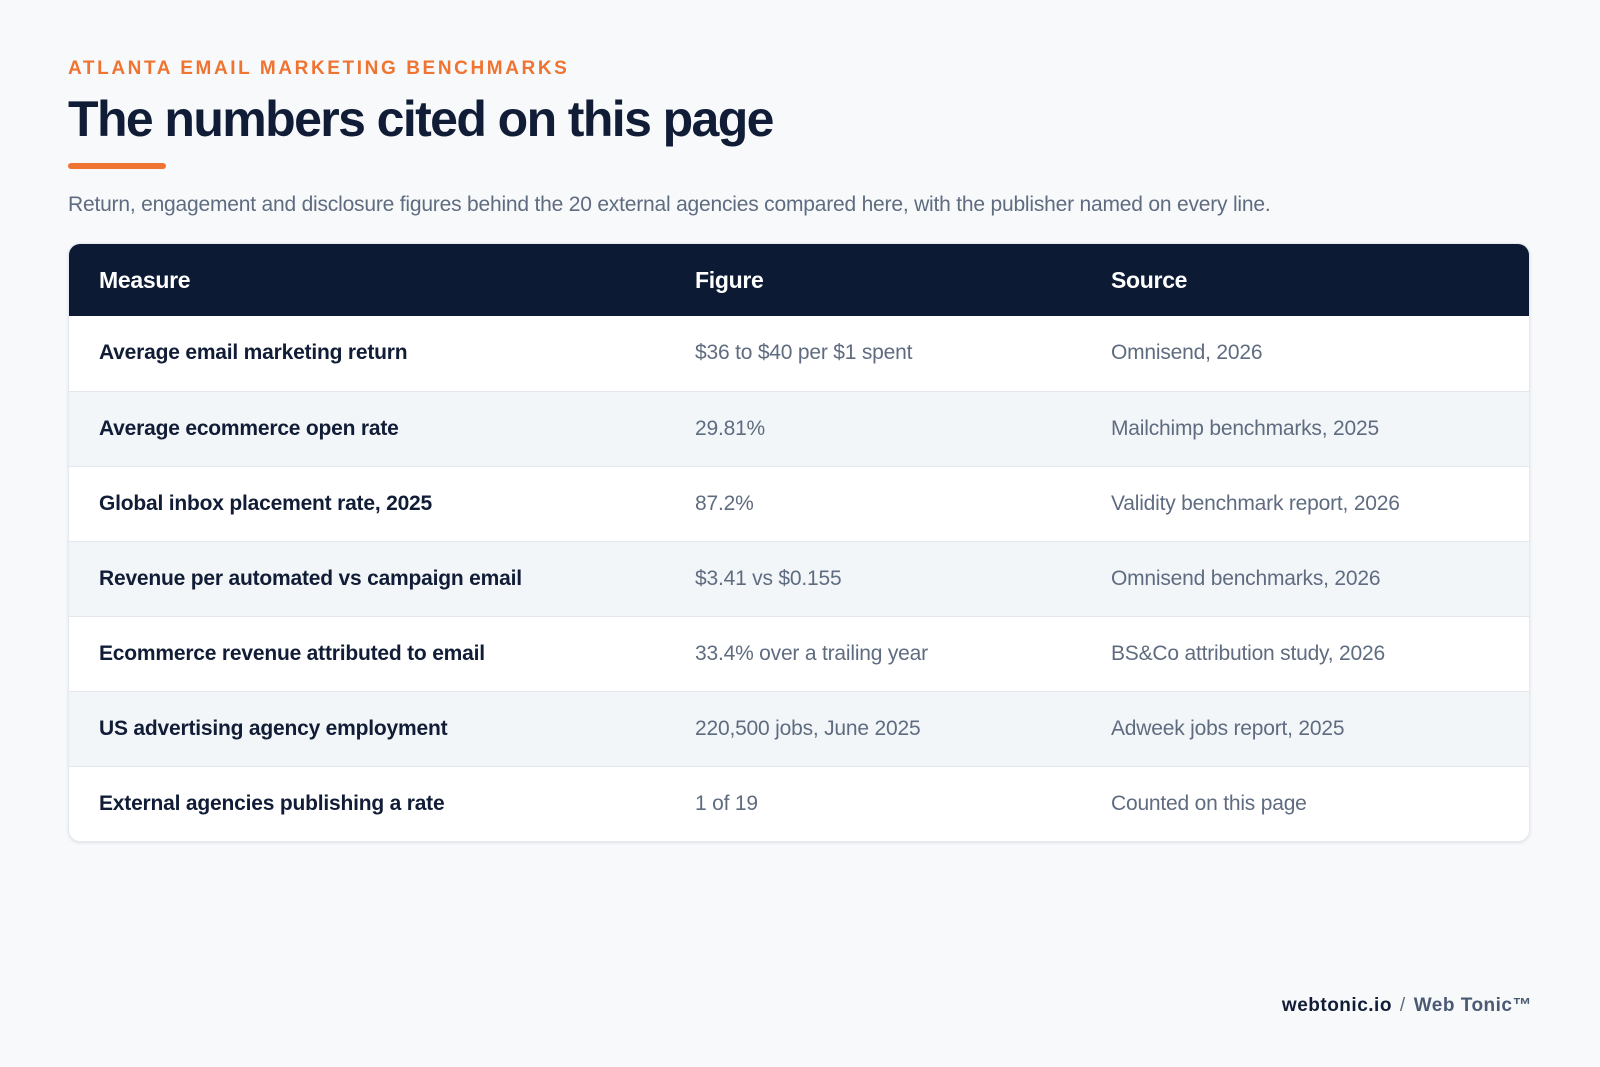  I want to click on table-header: Measure Figure Source, so click(799, 280).